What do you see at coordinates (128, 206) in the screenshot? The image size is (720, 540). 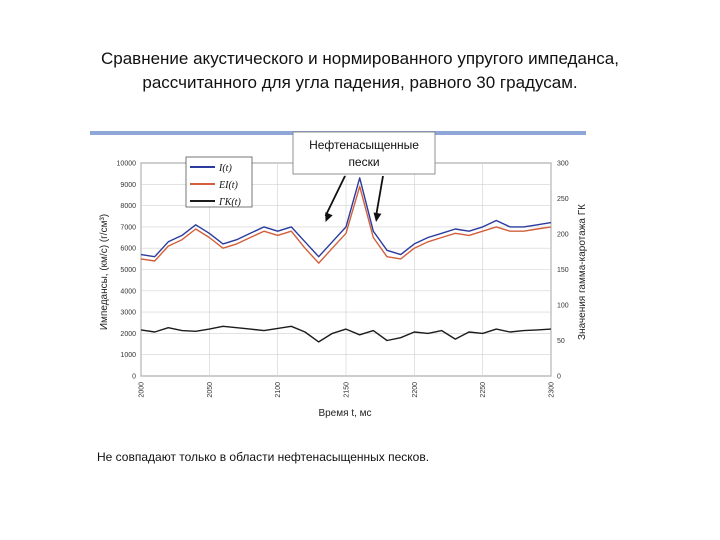 I see `left-tick-label: 8000` at bounding box center [128, 206].